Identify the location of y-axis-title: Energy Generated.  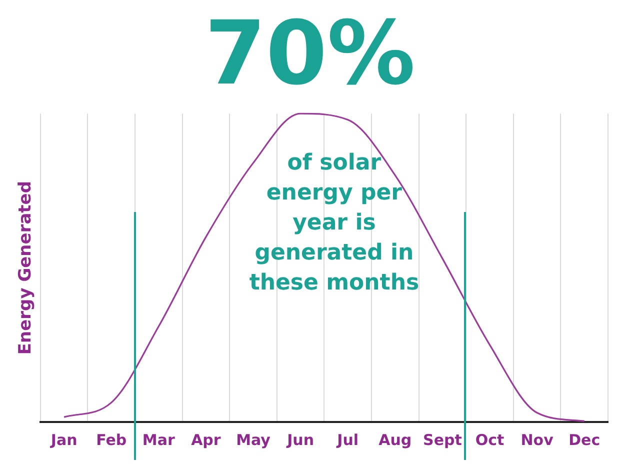
(26, 267).